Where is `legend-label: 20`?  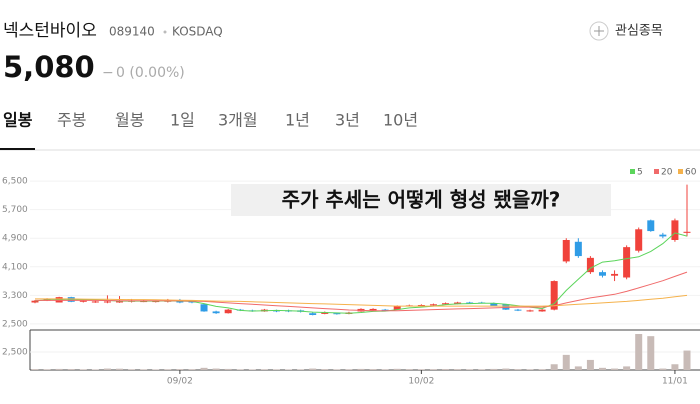 legend-label: 20 is located at coordinates (667, 173).